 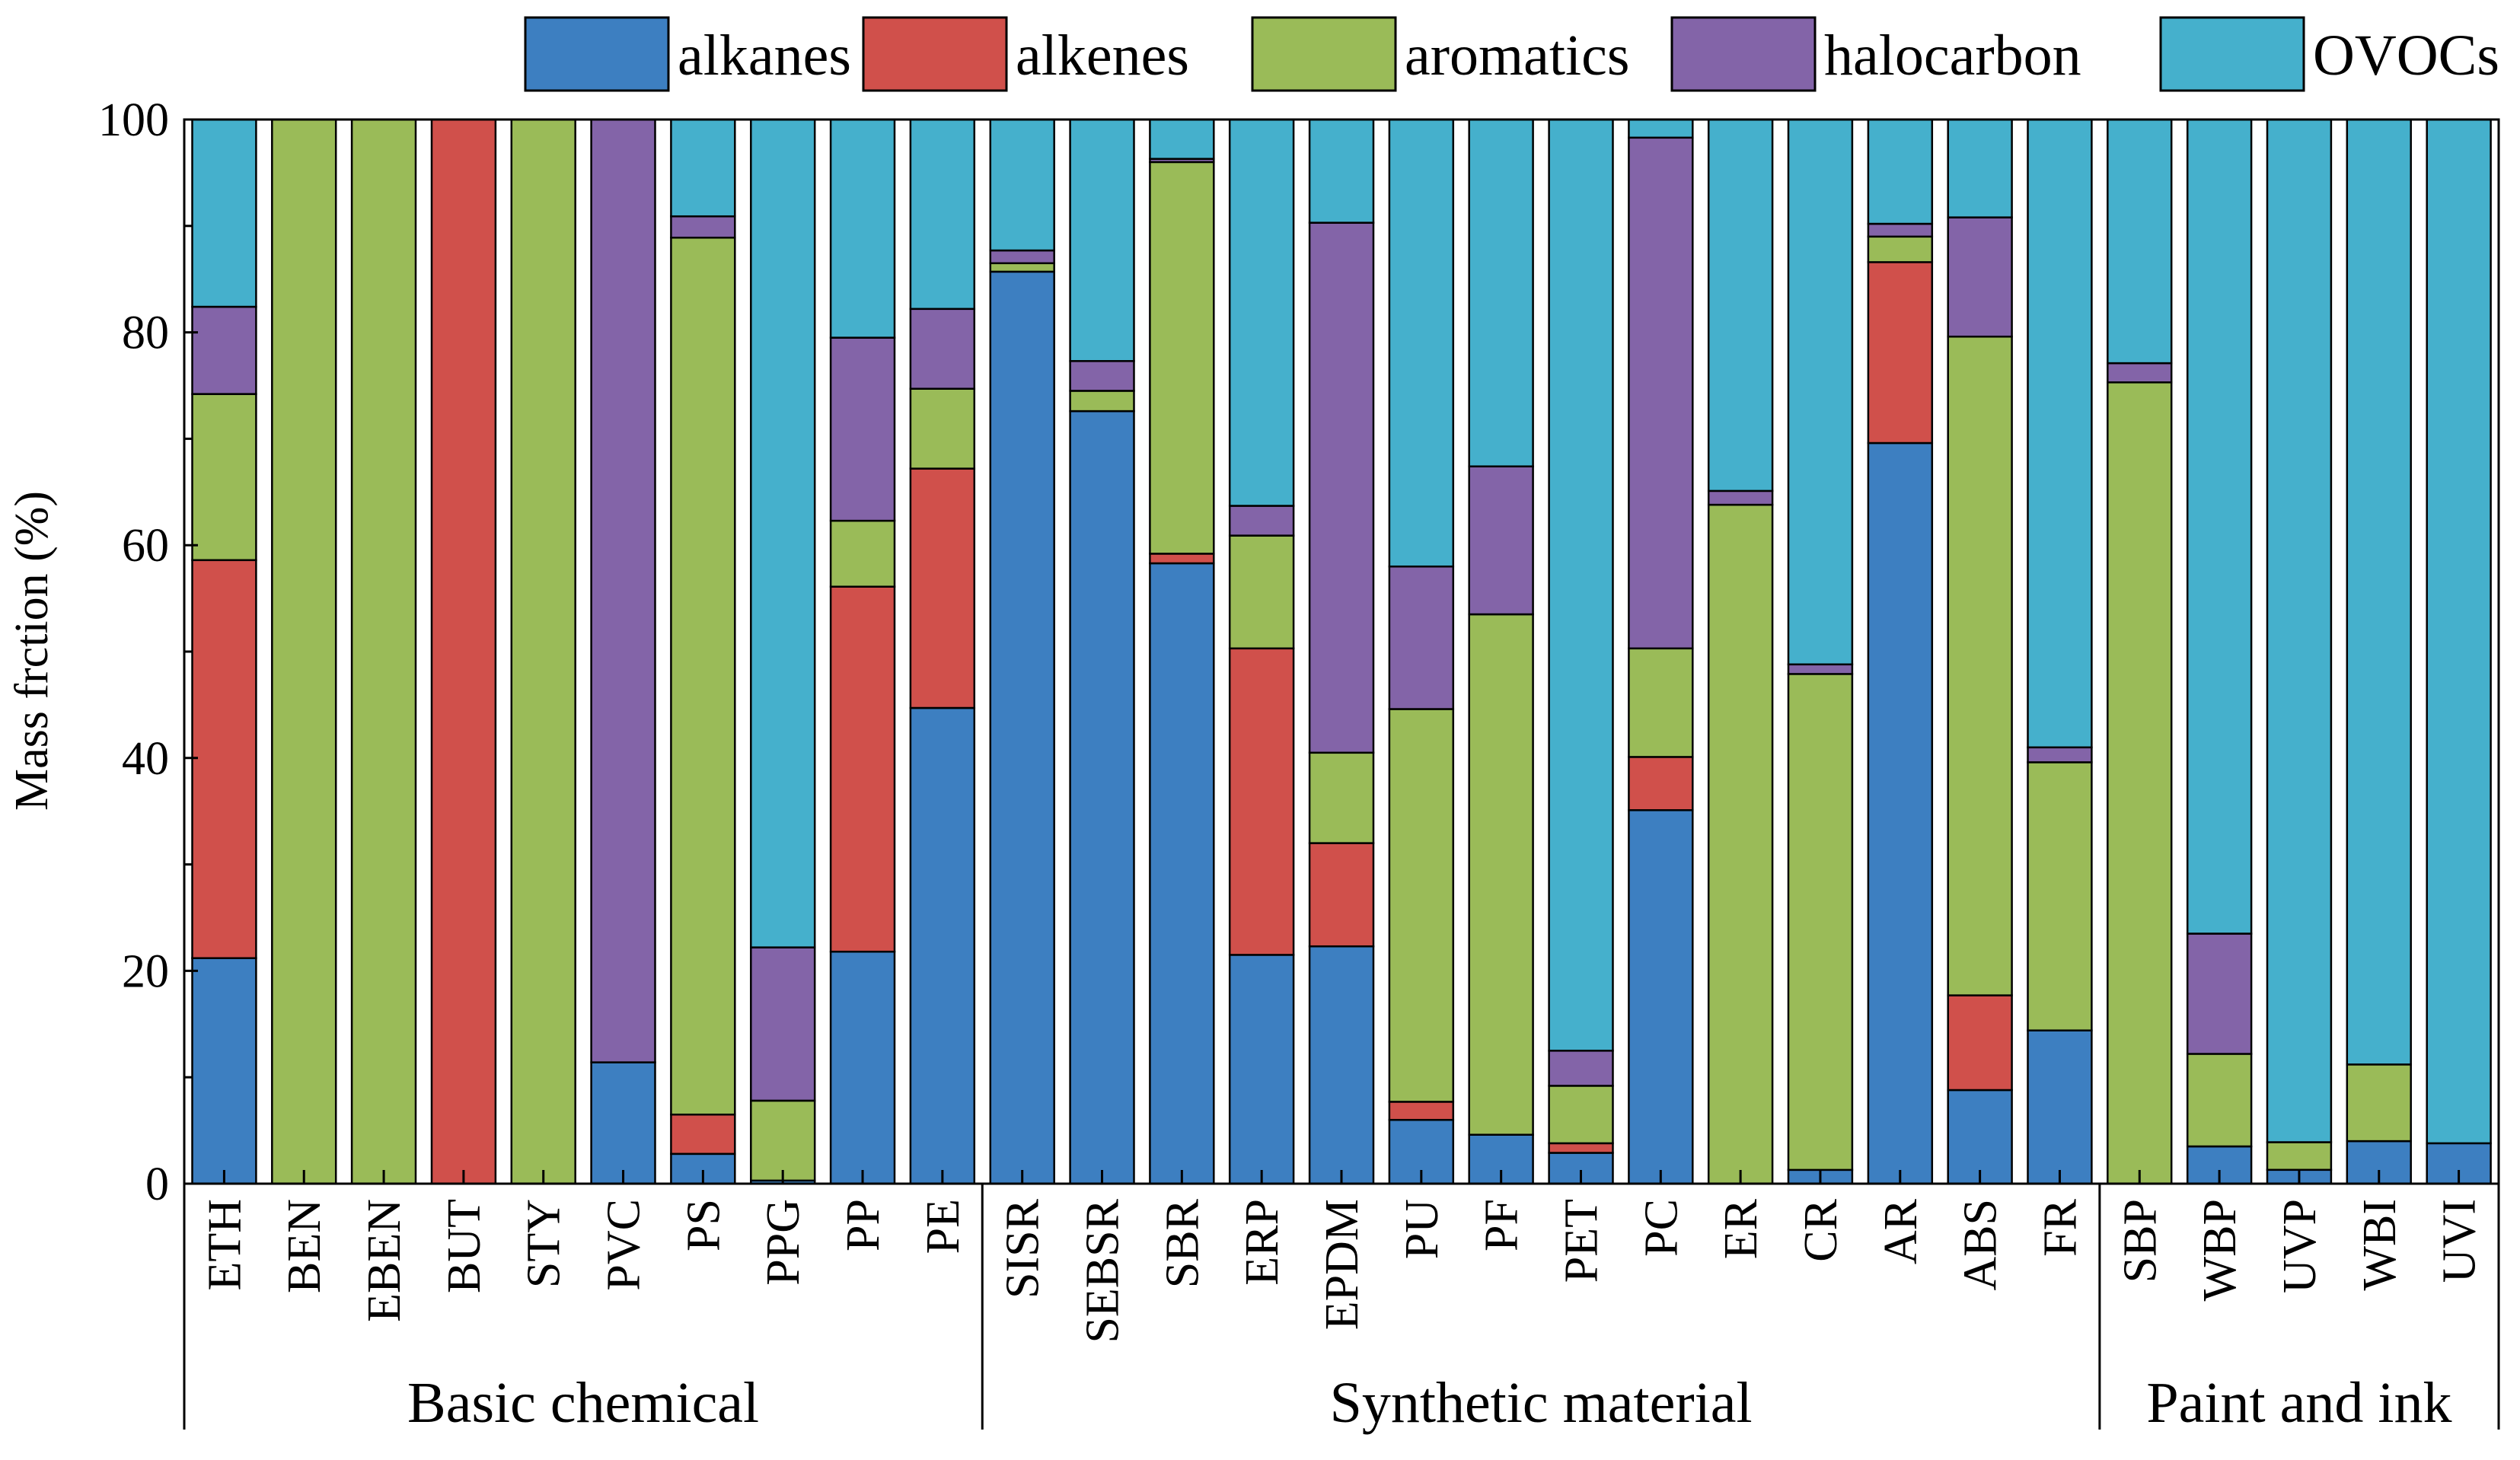 What do you see at coordinates (1740, 844) in the screenshot?
I see `bar-er-aromatics` at bounding box center [1740, 844].